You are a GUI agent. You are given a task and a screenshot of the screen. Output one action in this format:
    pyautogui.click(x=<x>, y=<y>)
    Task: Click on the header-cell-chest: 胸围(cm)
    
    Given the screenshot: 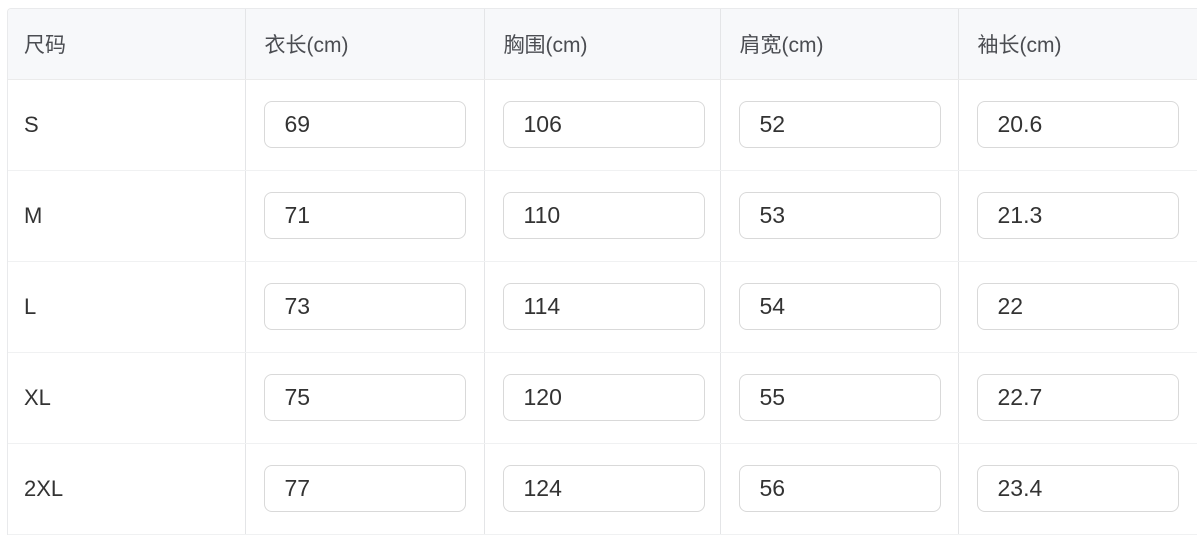 What is the action you would take?
    pyautogui.click(x=601, y=44)
    